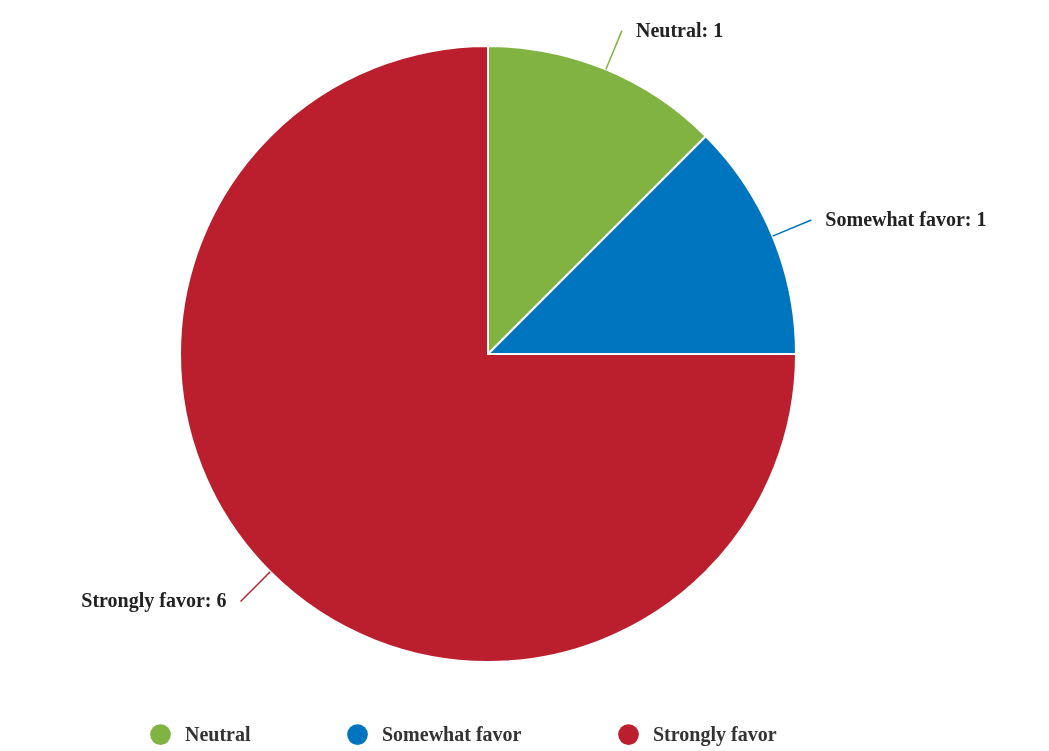  I want to click on legend-label: Neutral, so click(218, 733).